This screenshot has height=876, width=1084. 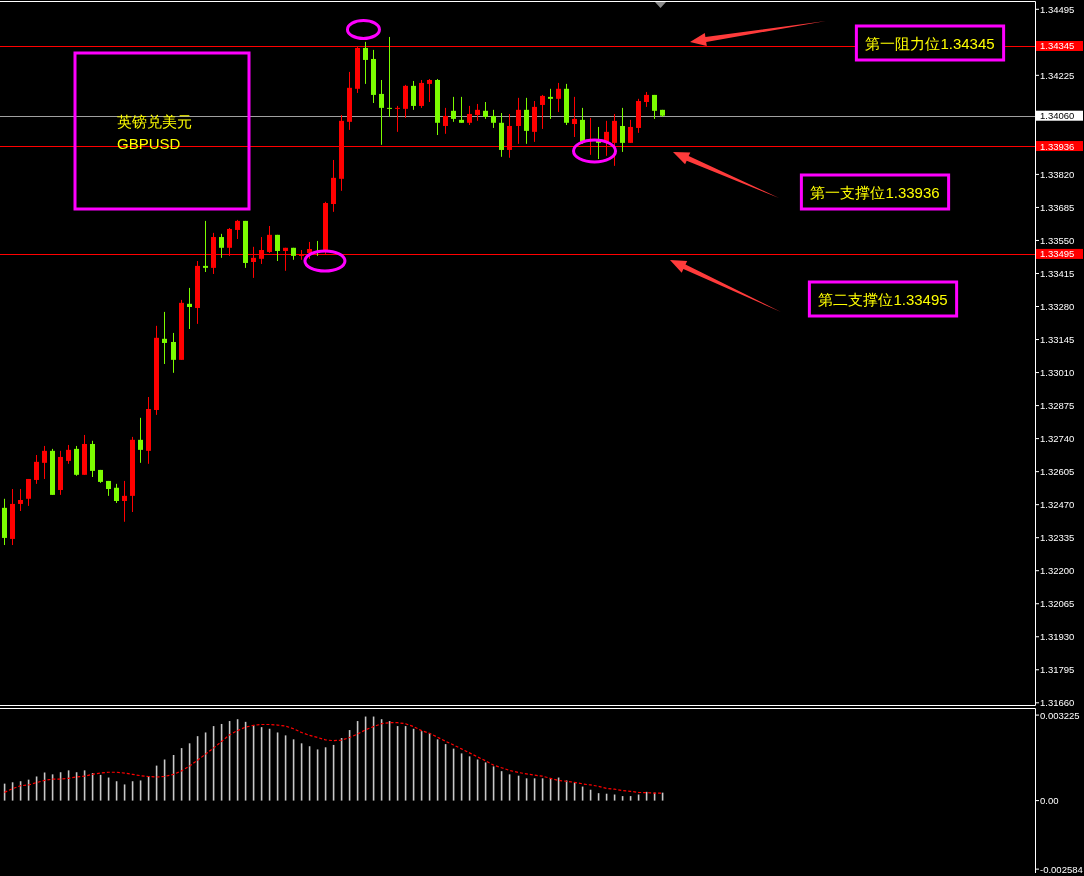 What do you see at coordinates (1057, 240) in the screenshot?
I see `y-tick-label: 1.33550` at bounding box center [1057, 240].